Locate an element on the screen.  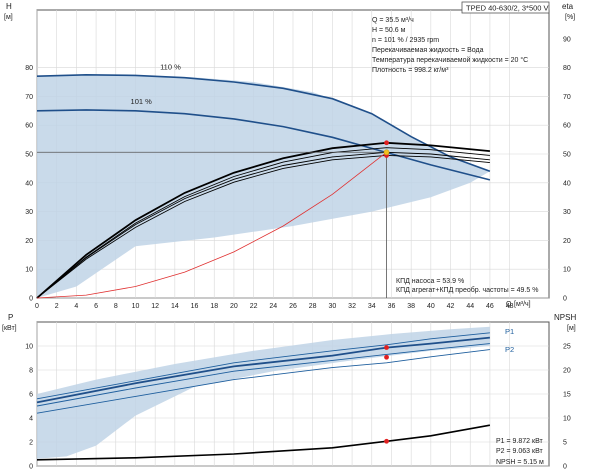
power-axis-label: P is located at coordinates (10, 317).